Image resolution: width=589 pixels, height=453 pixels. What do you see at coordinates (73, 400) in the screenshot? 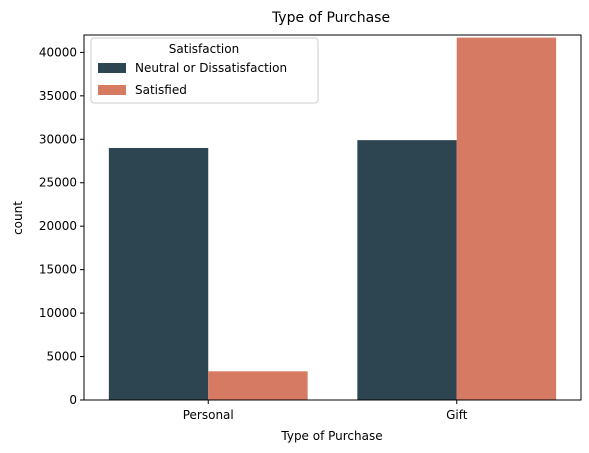
I see `y-tick-label: 0` at bounding box center [73, 400].